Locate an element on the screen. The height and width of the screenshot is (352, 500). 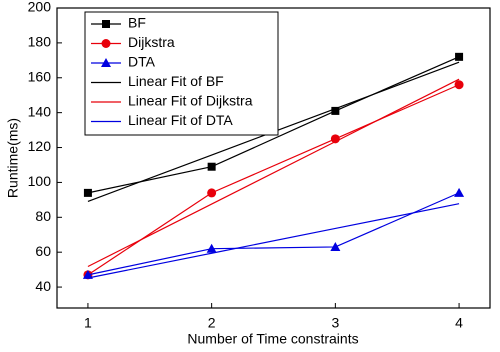
y-tick-label: 60 is located at coordinates (43, 251).